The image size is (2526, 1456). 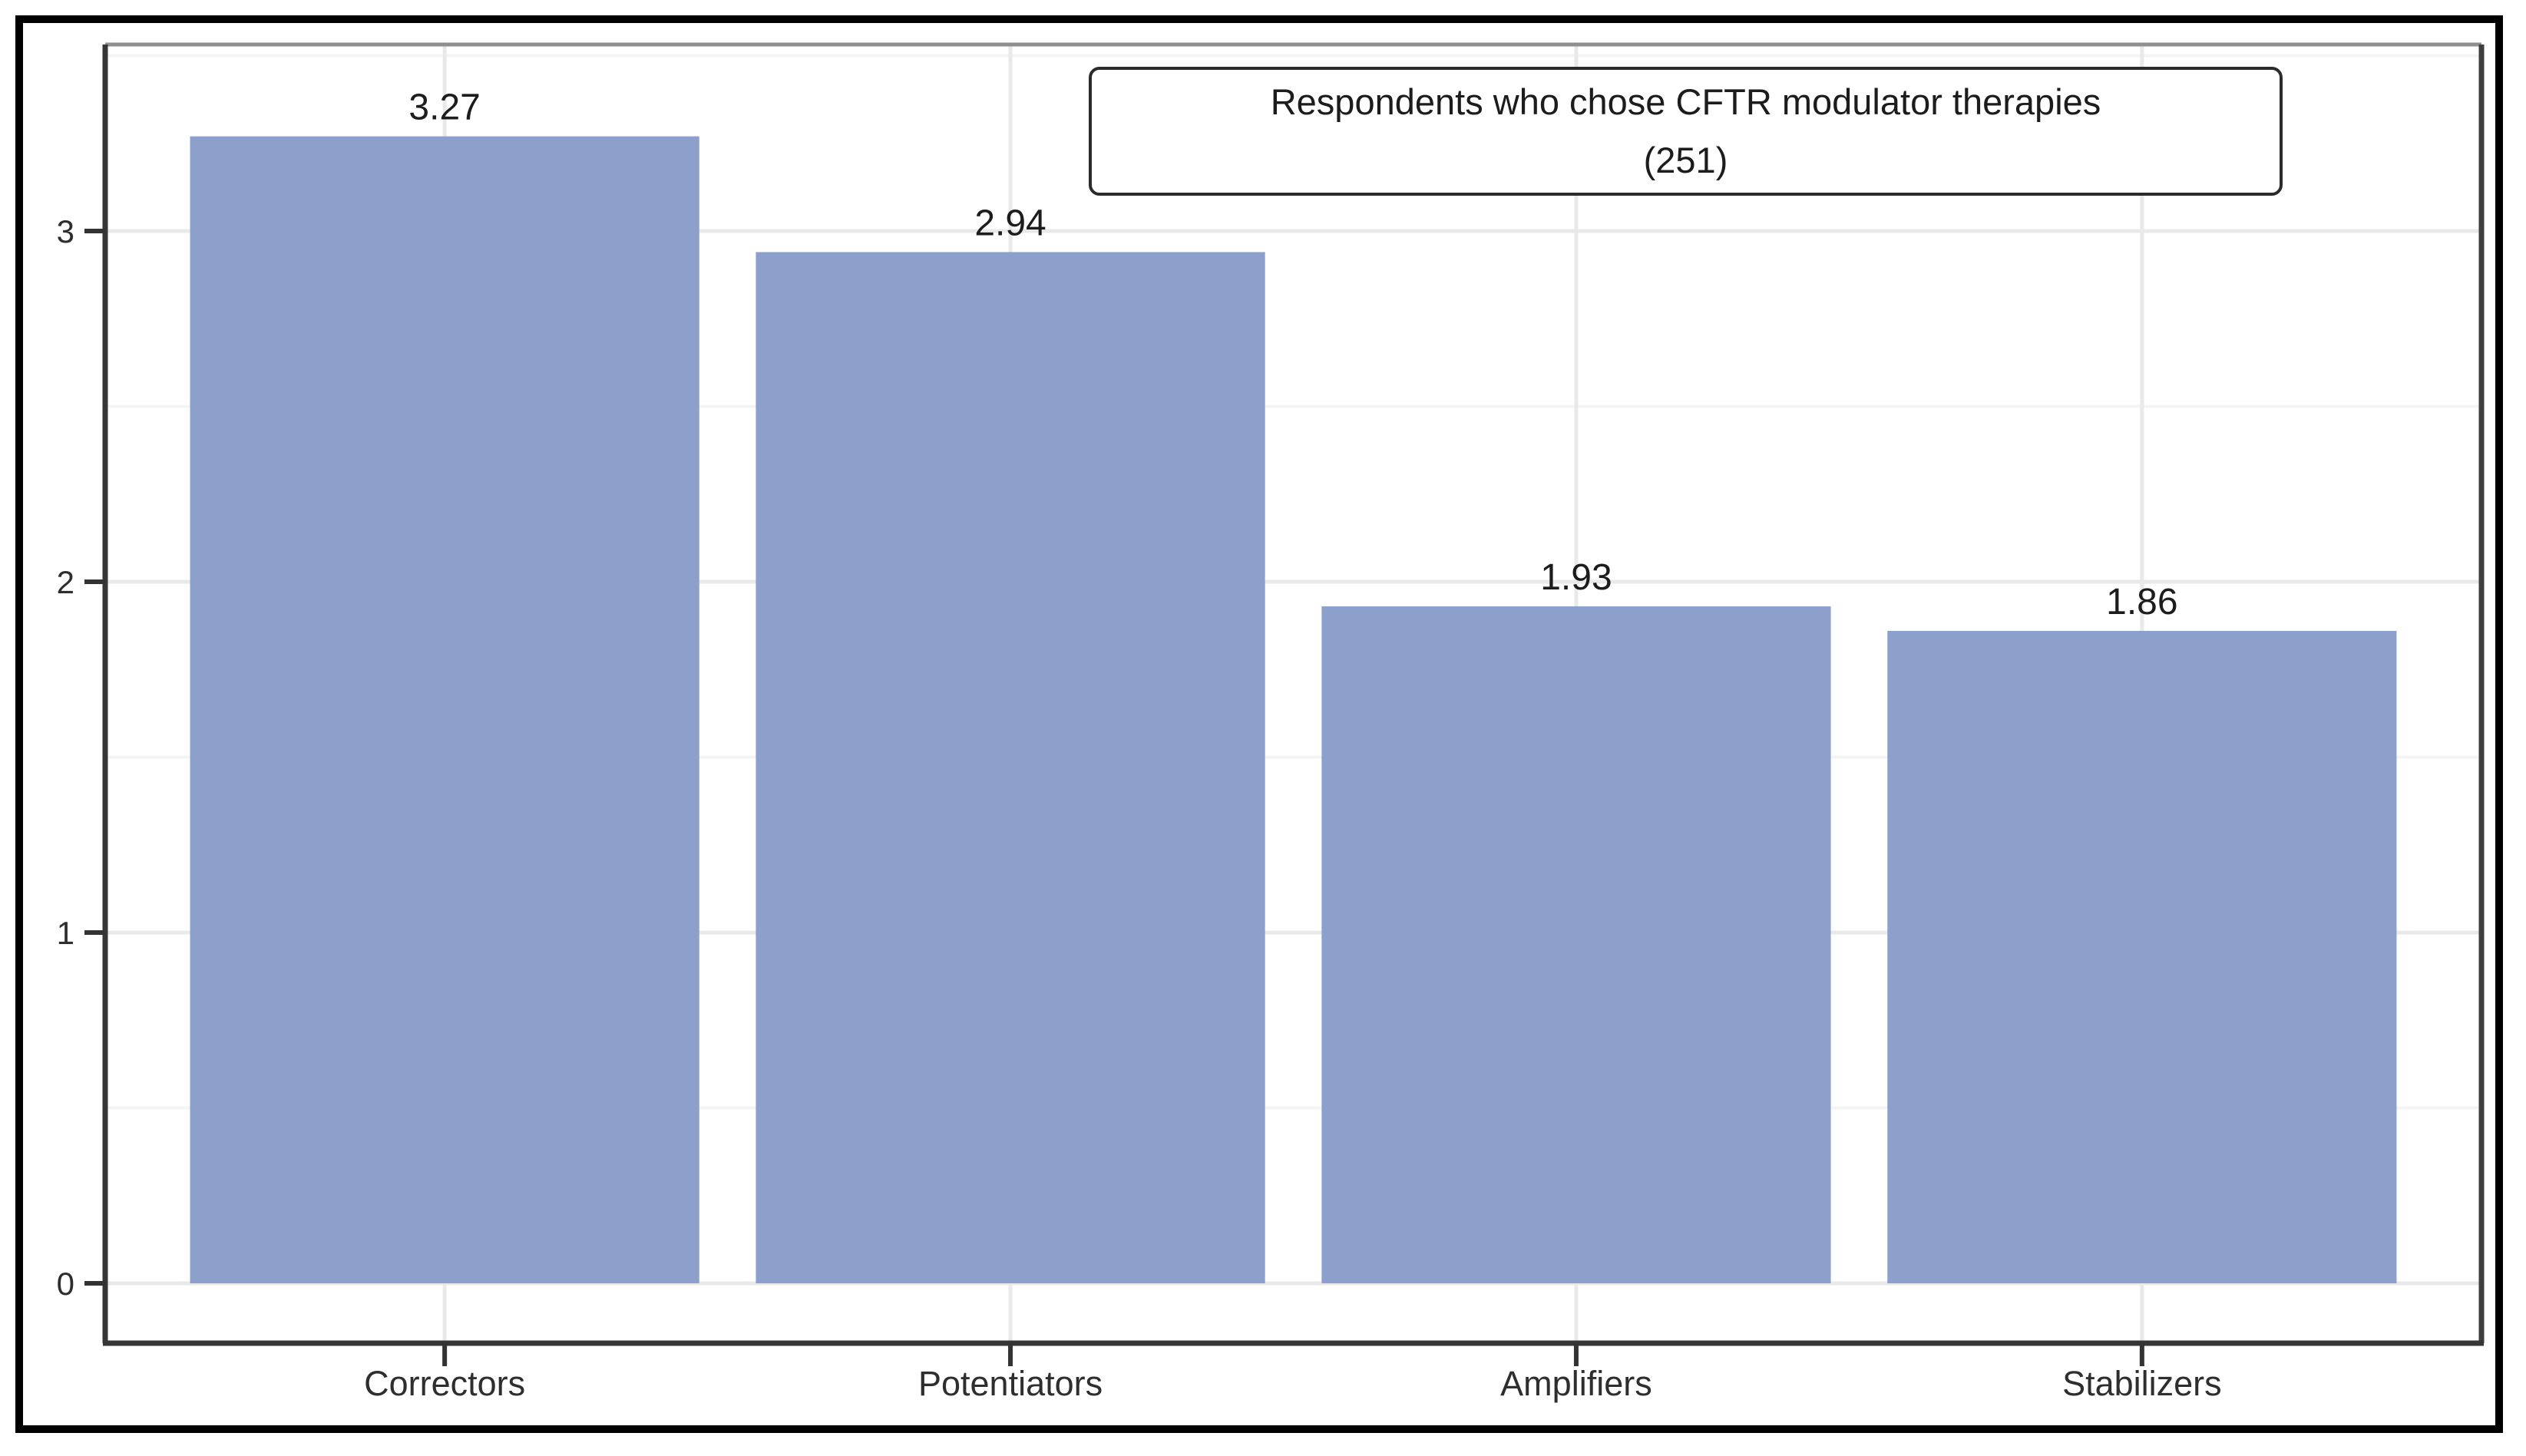 What do you see at coordinates (2142, 957) in the screenshot?
I see `bar-stabilizers` at bounding box center [2142, 957].